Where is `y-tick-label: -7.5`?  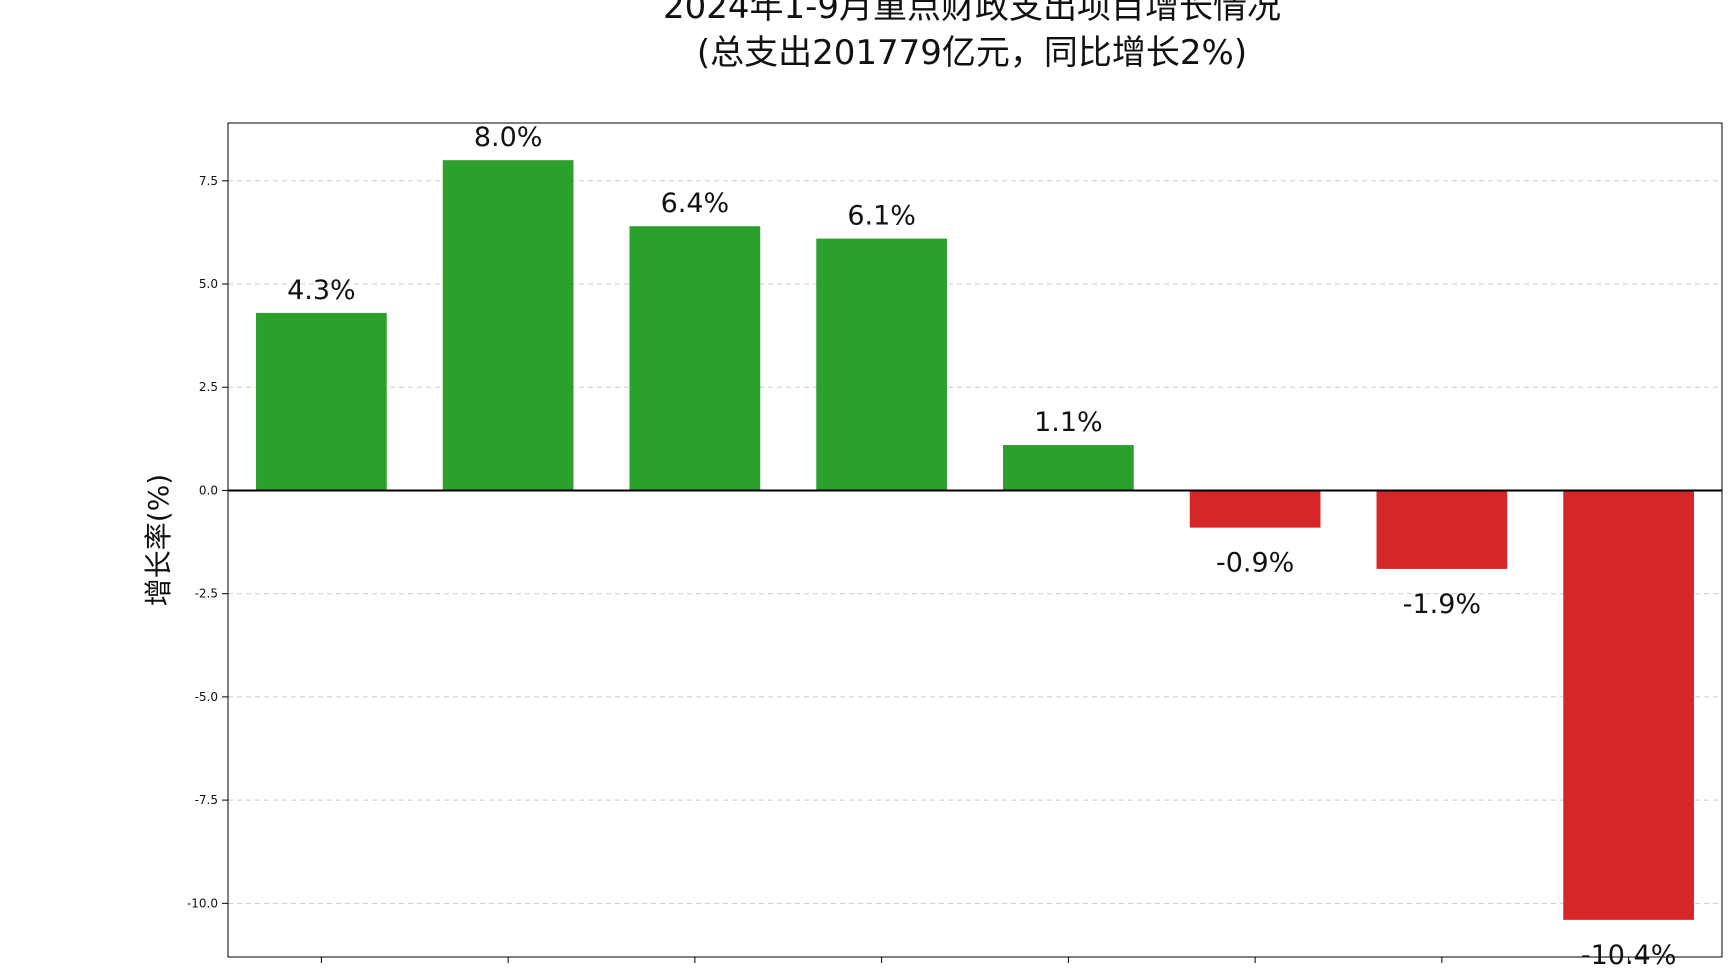
y-tick-label: -7.5 is located at coordinates (206, 800).